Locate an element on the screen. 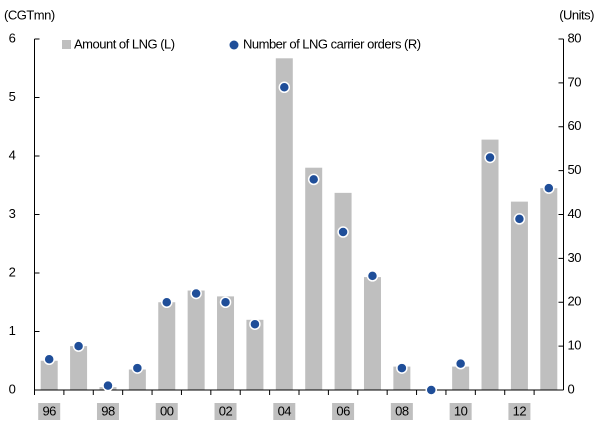  y2-tick-label: 50 is located at coordinates (575, 169).